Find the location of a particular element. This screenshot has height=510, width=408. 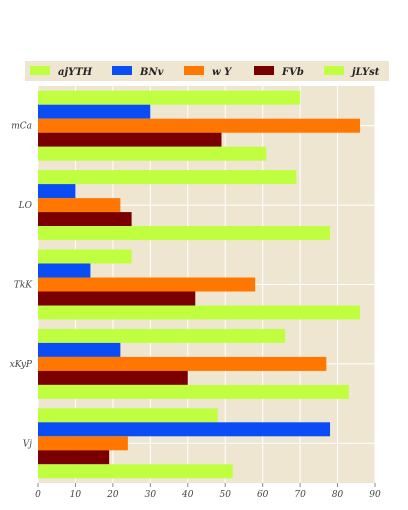

bar-jlyst-xkyp is located at coordinates (193, 391).